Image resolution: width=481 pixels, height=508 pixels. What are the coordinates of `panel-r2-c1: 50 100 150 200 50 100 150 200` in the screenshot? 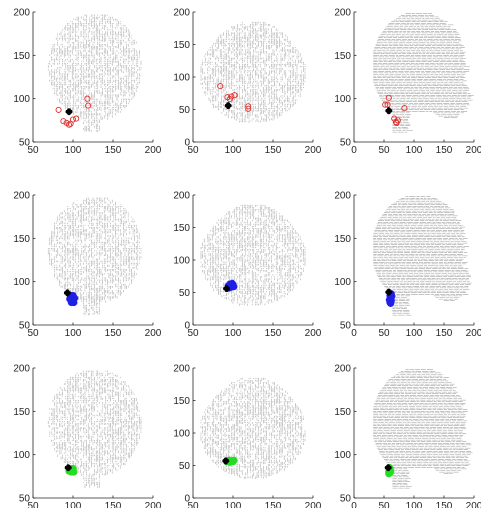 It's located at (87, 265).